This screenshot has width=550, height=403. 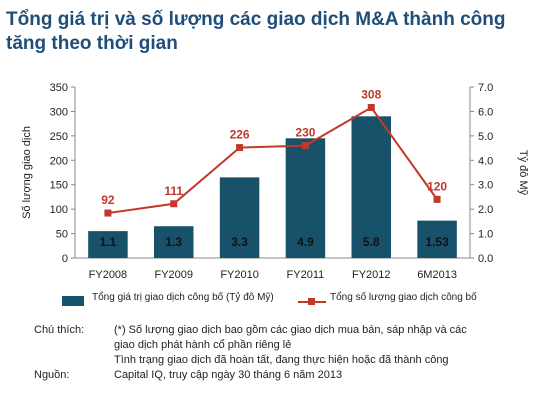 What do you see at coordinates (59, 210) in the screenshot?
I see `y-tick-label-left: 100` at bounding box center [59, 210].